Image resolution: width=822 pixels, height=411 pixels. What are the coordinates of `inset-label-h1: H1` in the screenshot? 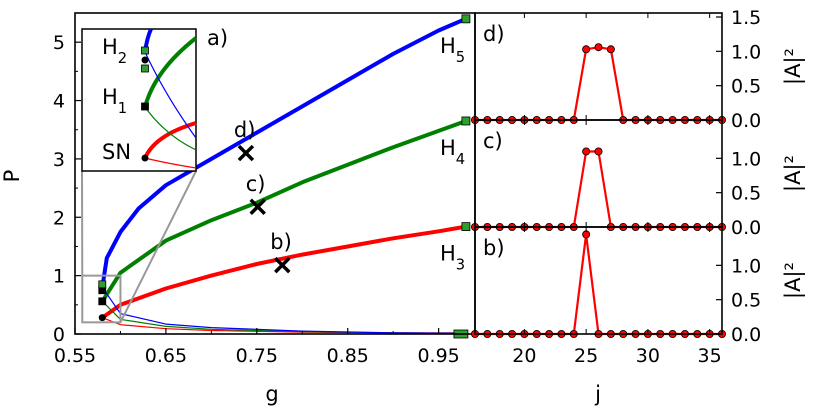 It's located at (114, 101).